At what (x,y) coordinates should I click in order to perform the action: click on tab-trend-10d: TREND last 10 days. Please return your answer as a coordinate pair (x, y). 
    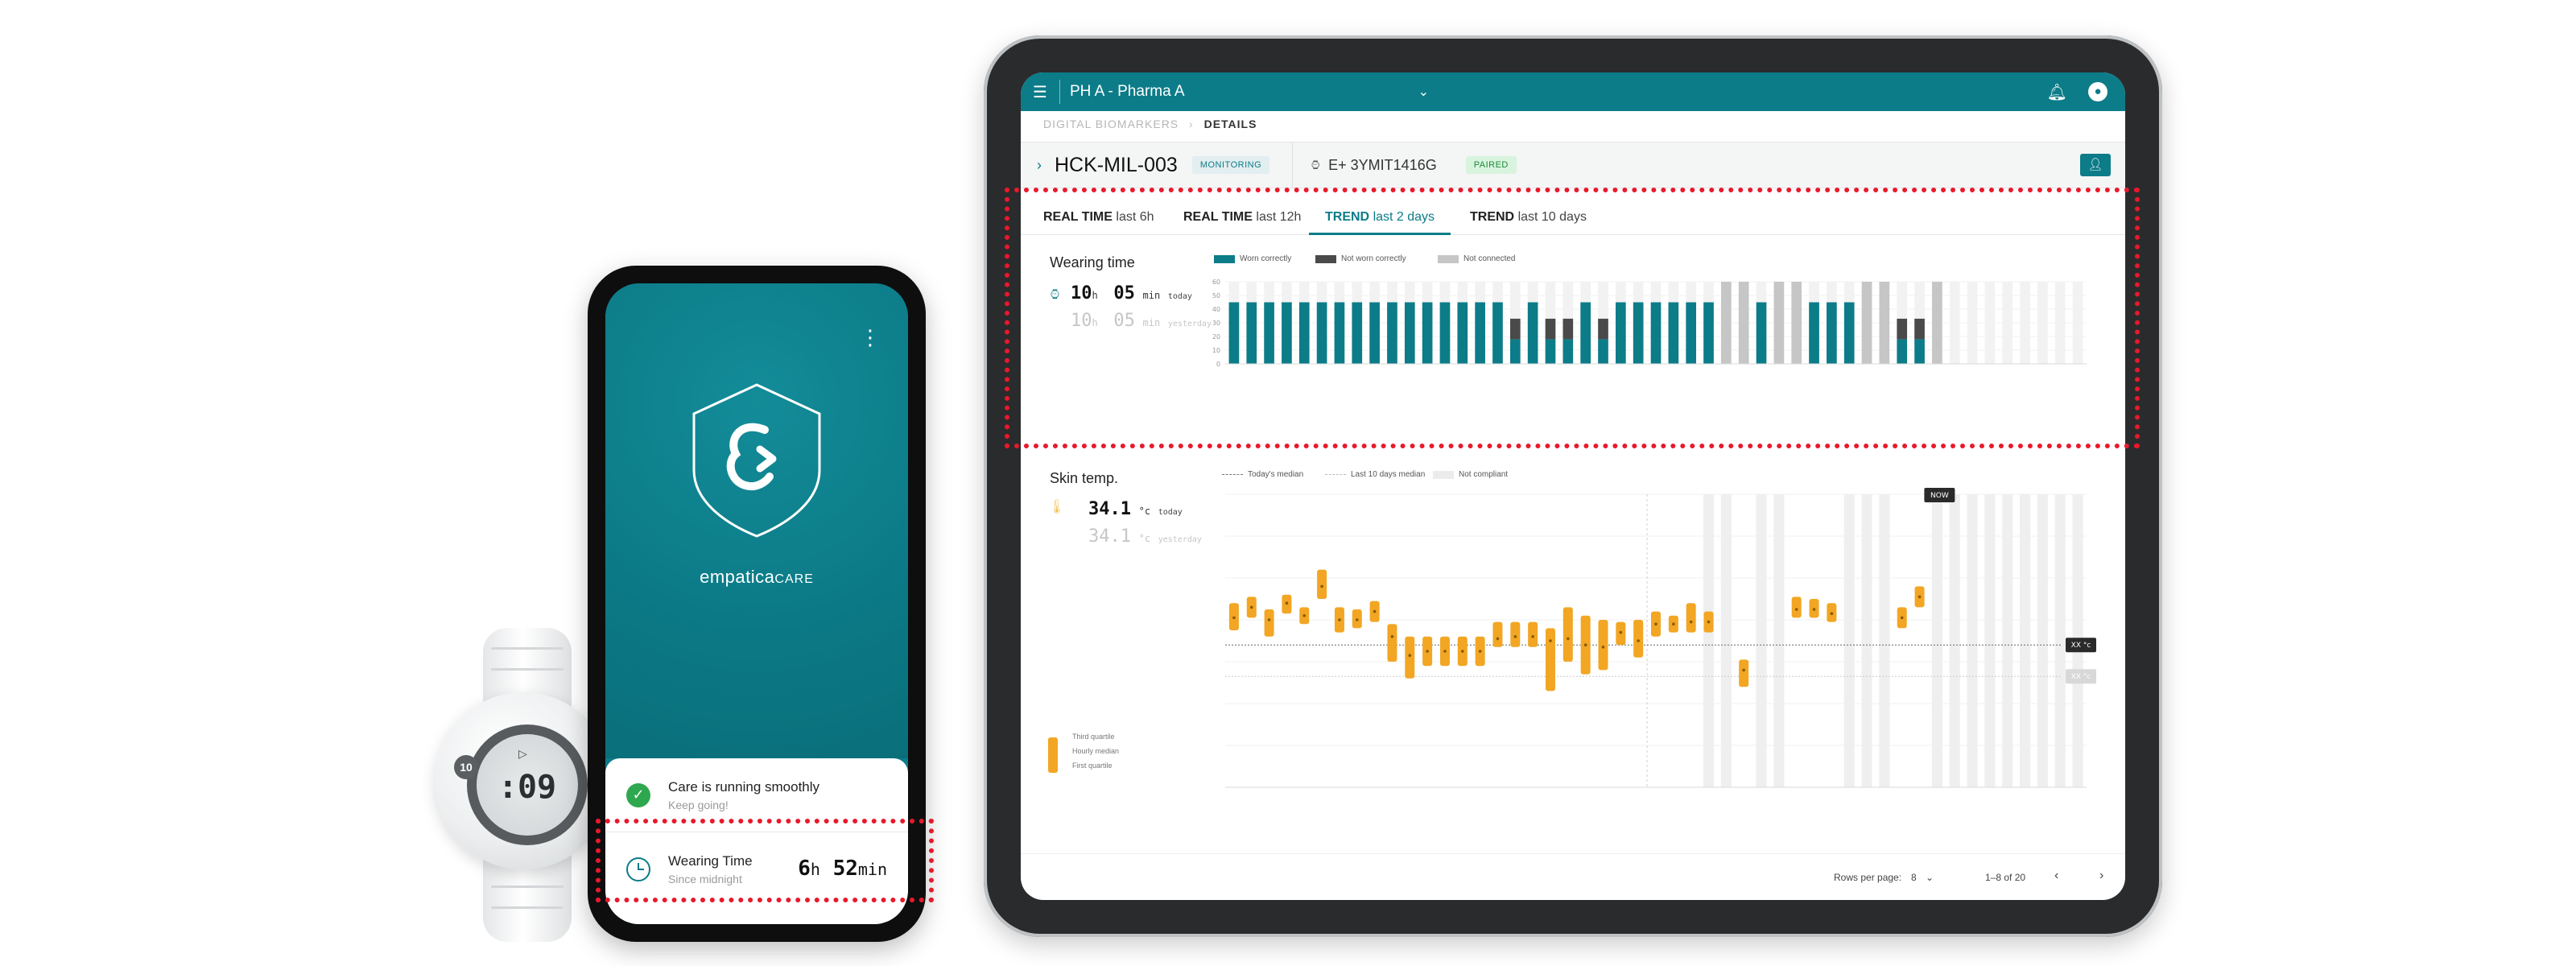
    Looking at the image, I should click on (1528, 217).